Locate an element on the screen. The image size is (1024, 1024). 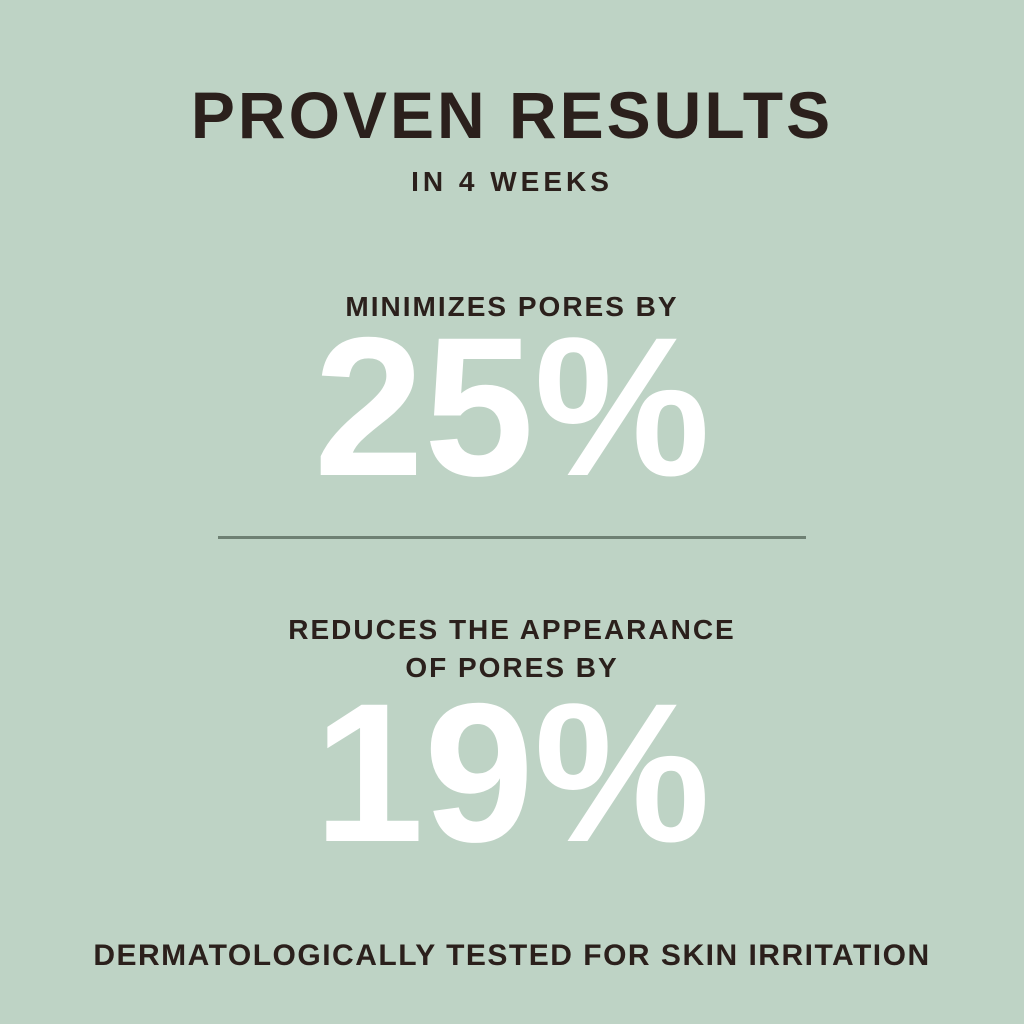
stat-2-label-line2: OF PORES BY is located at coordinates (512, 667).